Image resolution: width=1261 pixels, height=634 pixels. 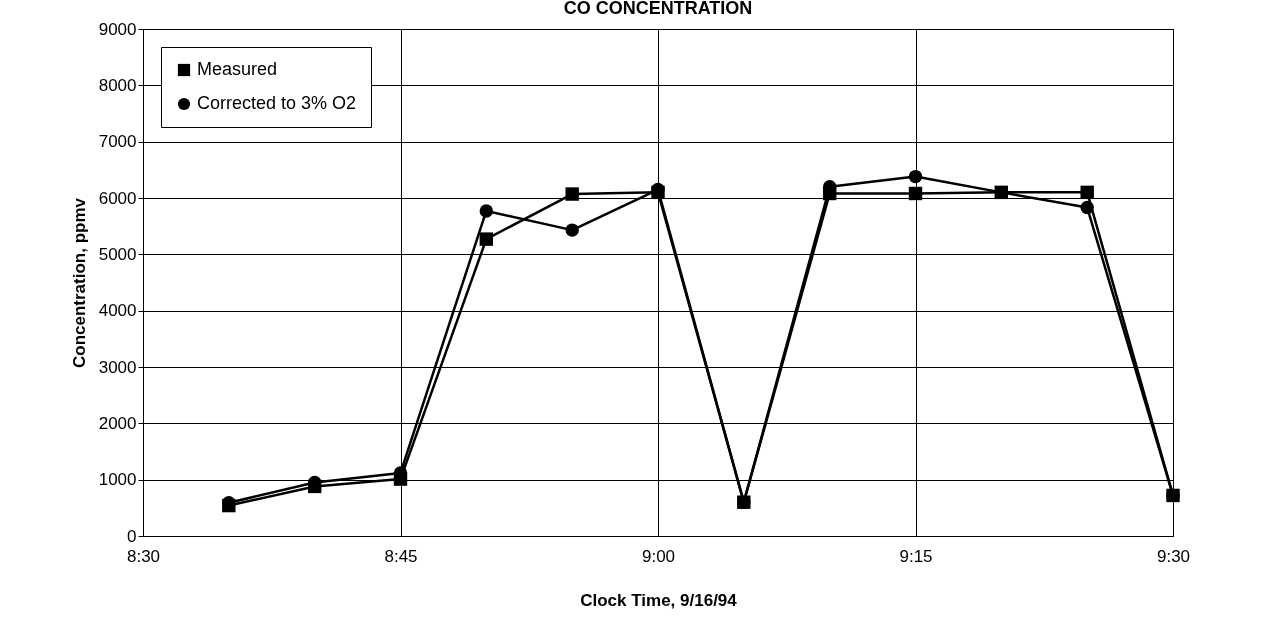 What do you see at coordinates (132, 536) in the screenshot?
I see `y-tick-label: 0` at bounding box center [132, 536].